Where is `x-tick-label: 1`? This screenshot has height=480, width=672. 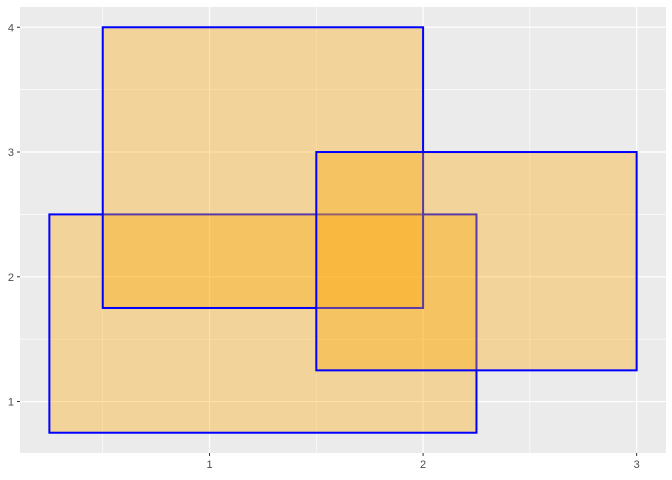 x-tick-label: 1 is located at coordinates (209, 465).